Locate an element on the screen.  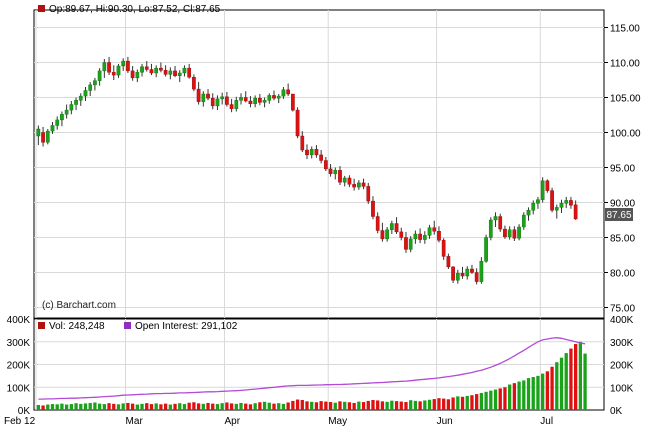
oi-legend-swatch is located at coordinates (127, 325).